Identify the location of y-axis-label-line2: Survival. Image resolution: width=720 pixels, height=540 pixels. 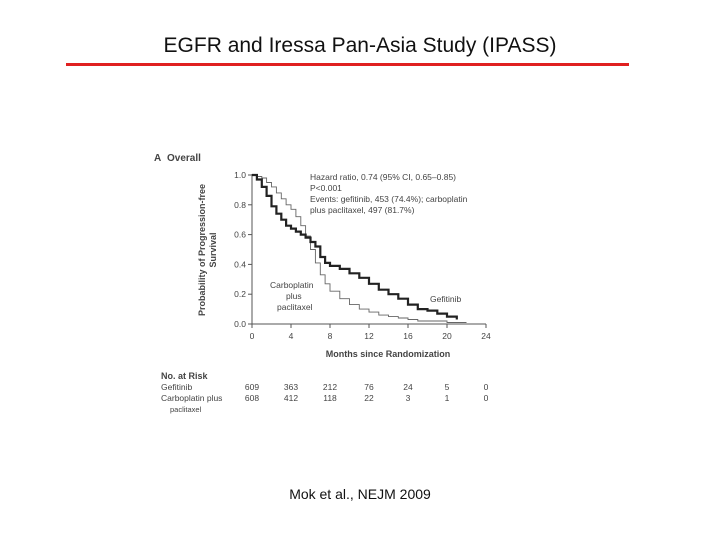
(213, 249).